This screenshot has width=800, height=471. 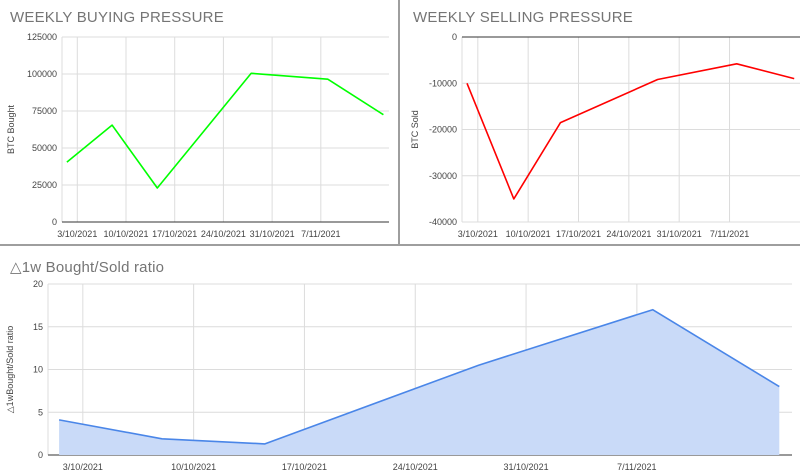 I want to click on chart-title: WEEKLY BUYING PRESSURE, so click(x=117, y=17).